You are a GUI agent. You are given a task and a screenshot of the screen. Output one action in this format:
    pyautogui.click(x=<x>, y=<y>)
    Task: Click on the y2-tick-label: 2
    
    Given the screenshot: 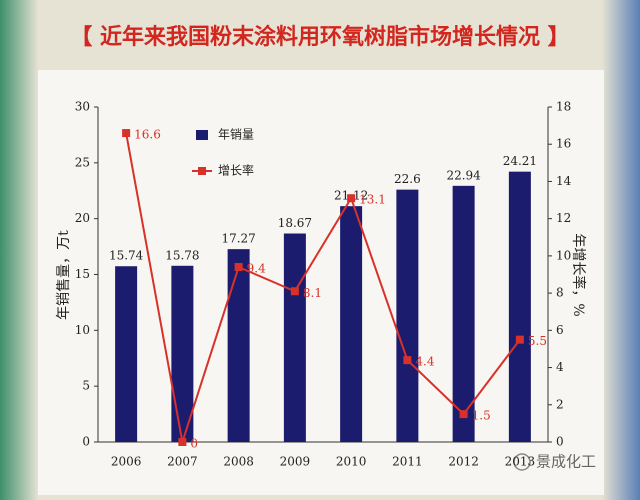 What is the action you would take?
    pyautogui.click(x=560, y=404)
    